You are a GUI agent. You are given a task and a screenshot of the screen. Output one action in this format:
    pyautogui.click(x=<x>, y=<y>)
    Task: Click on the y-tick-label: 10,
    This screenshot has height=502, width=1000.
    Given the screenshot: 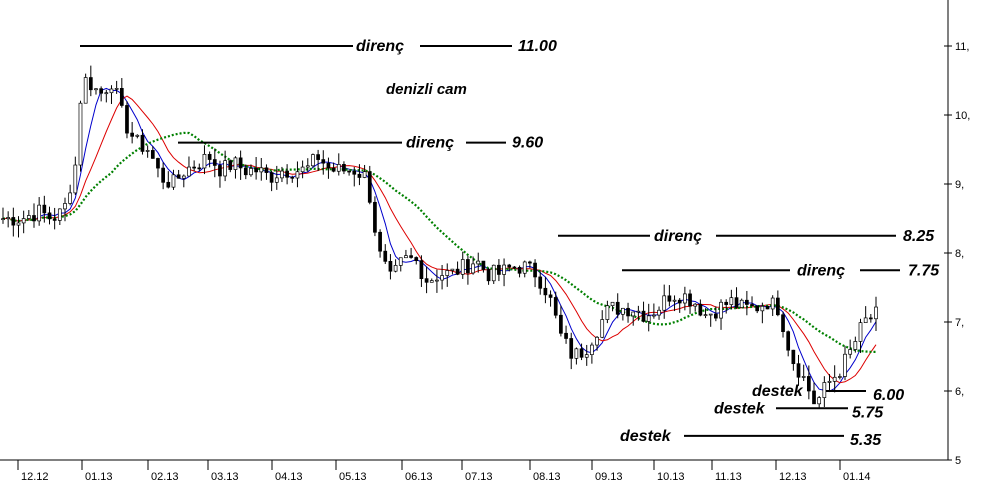 What is the action you would take?
    pyautogui.click(x=962, y=116)
    